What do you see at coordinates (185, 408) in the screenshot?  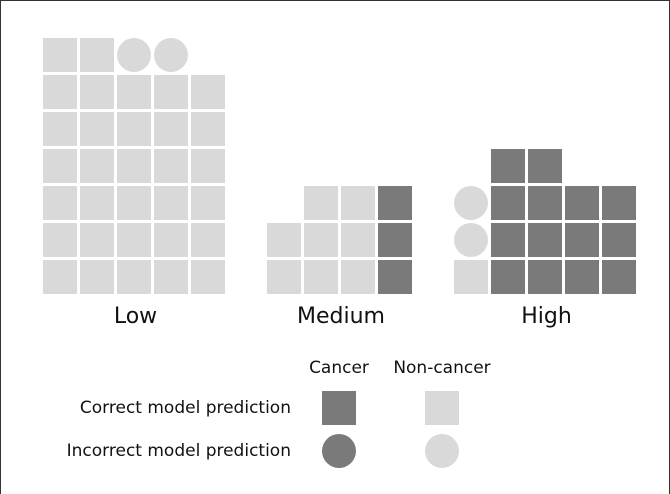 I see `legend-row-label: Correct model prediction` at bounding box center [185, 408].